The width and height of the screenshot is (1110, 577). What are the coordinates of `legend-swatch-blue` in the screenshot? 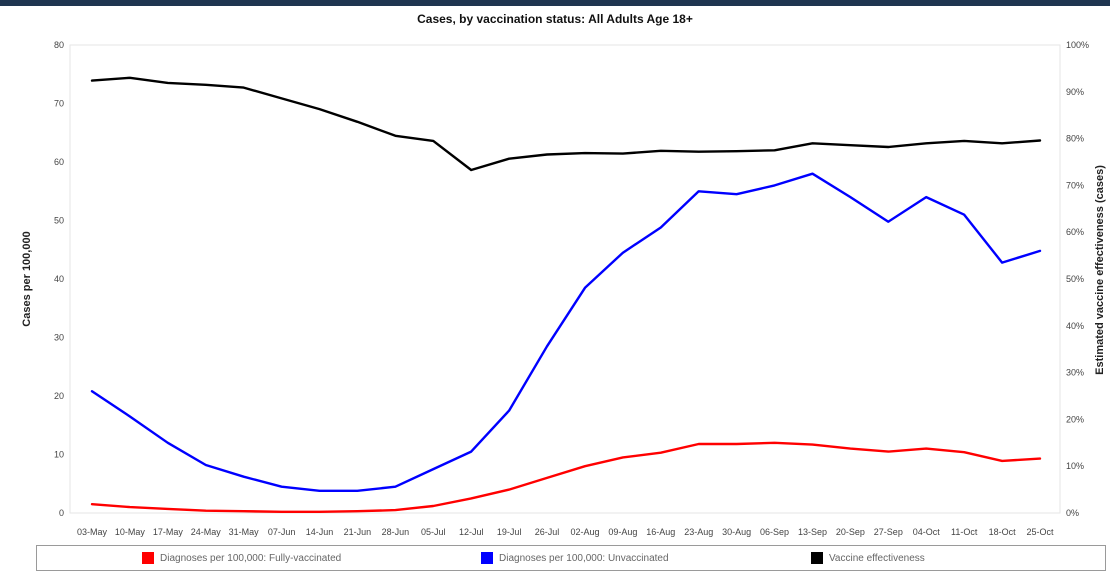 It's located at (487, 558).